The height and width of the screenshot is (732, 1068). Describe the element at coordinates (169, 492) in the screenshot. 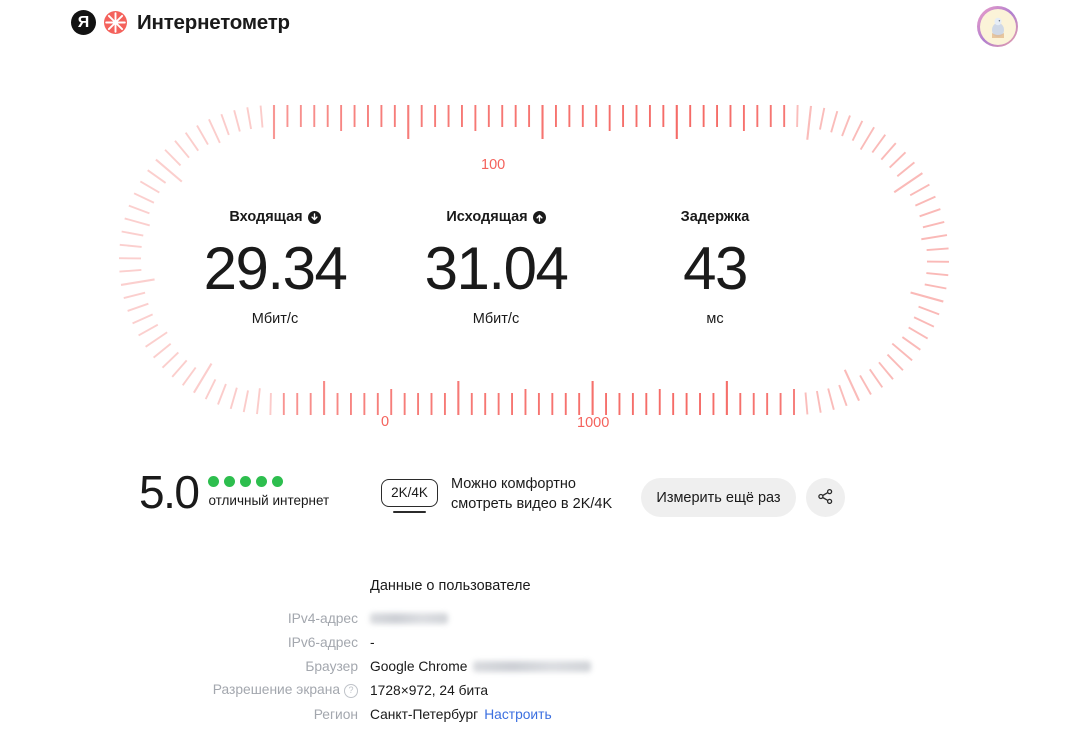

I see `score-value: 5.0` at that location.